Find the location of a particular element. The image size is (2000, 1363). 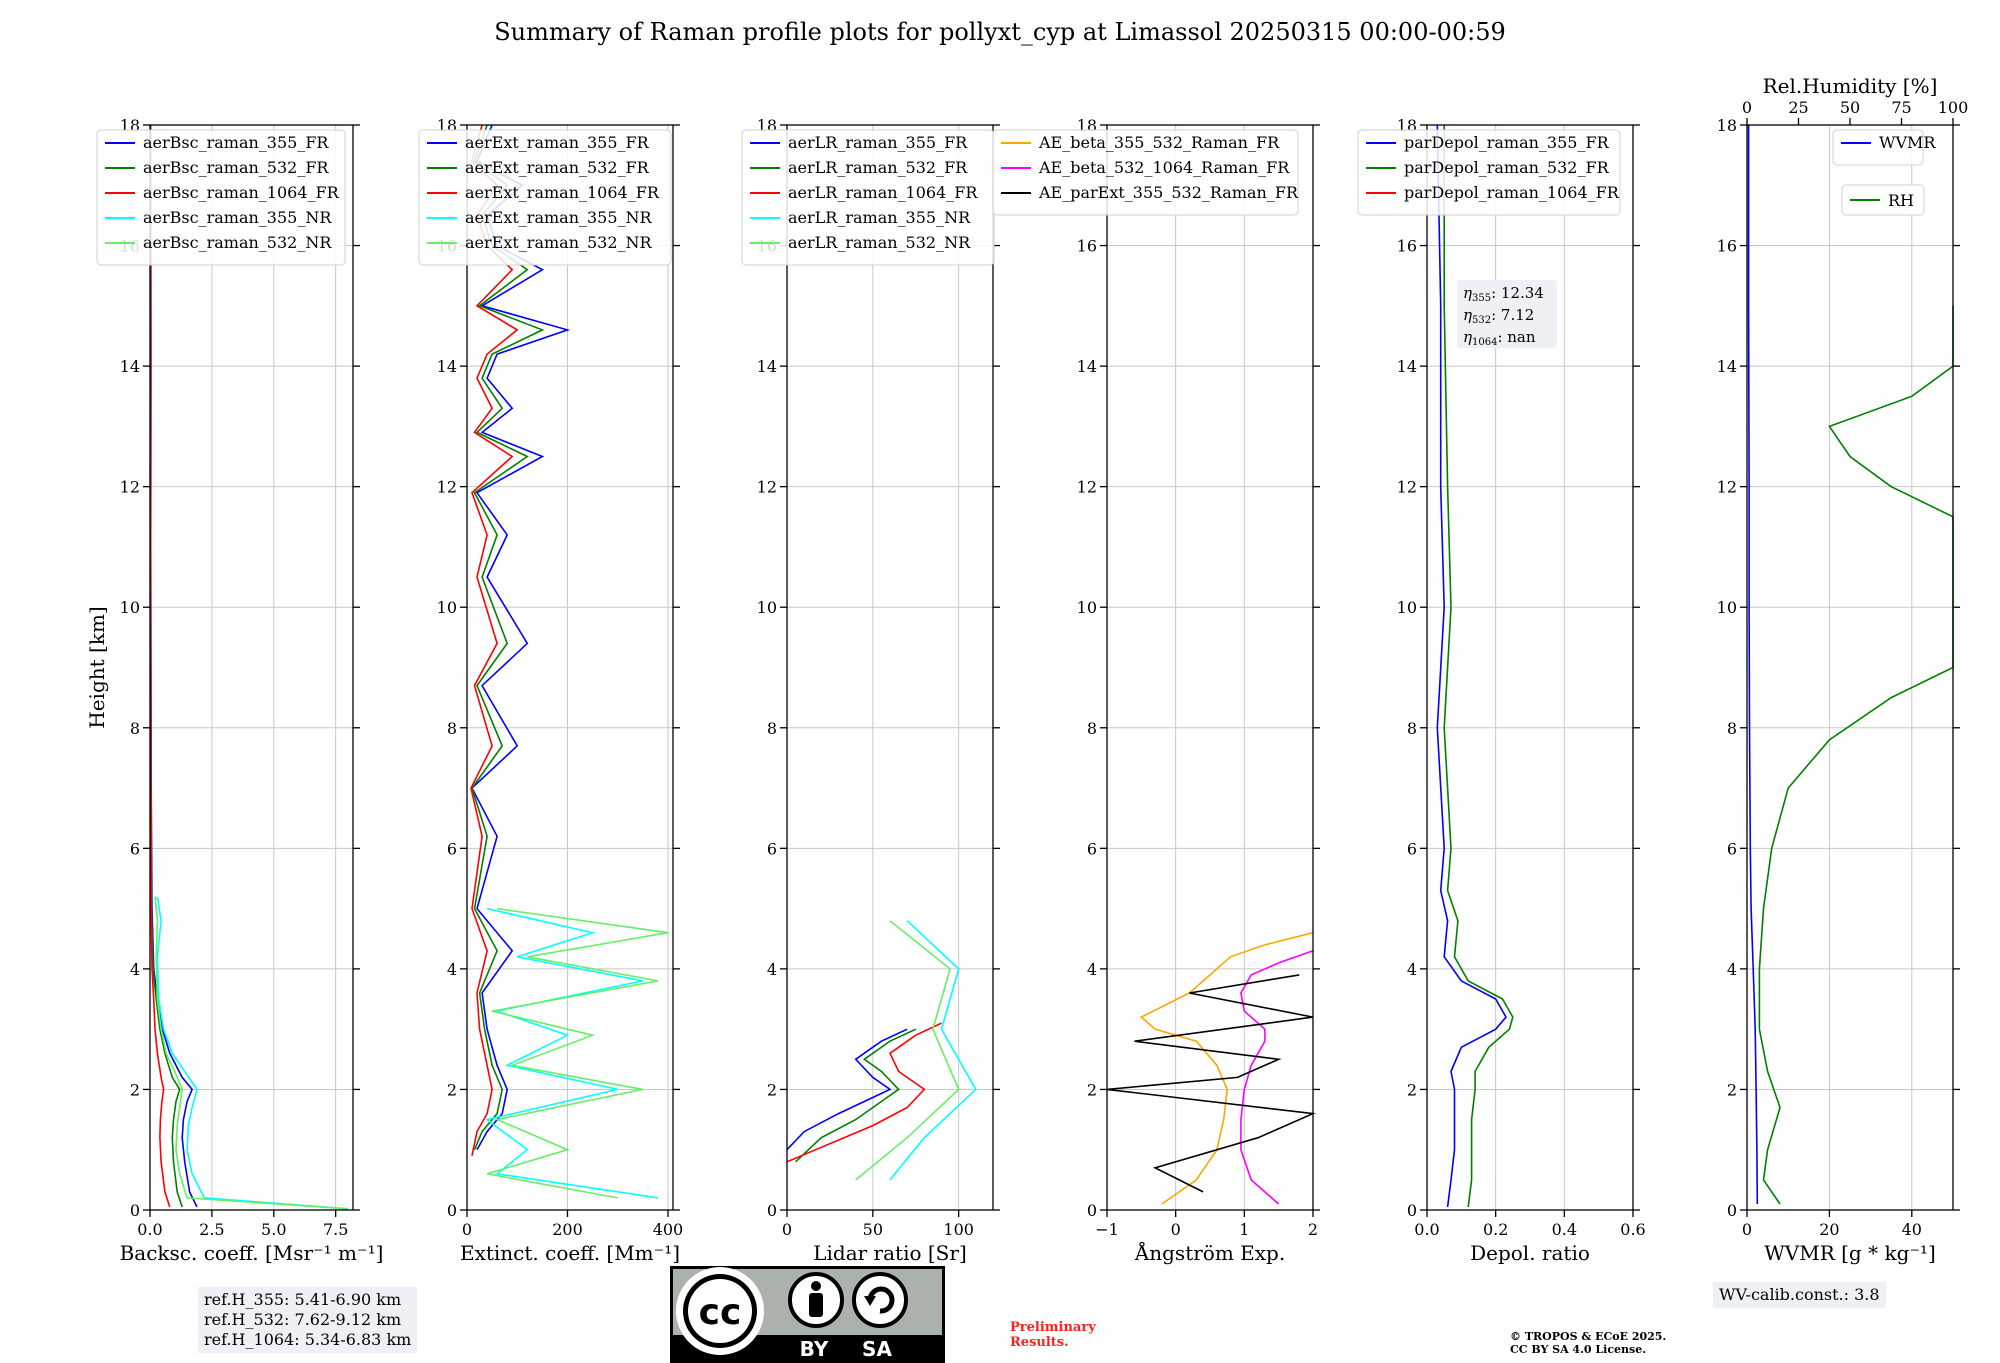

x-tick-label: 20 is located at coordinates (1829, 1229).